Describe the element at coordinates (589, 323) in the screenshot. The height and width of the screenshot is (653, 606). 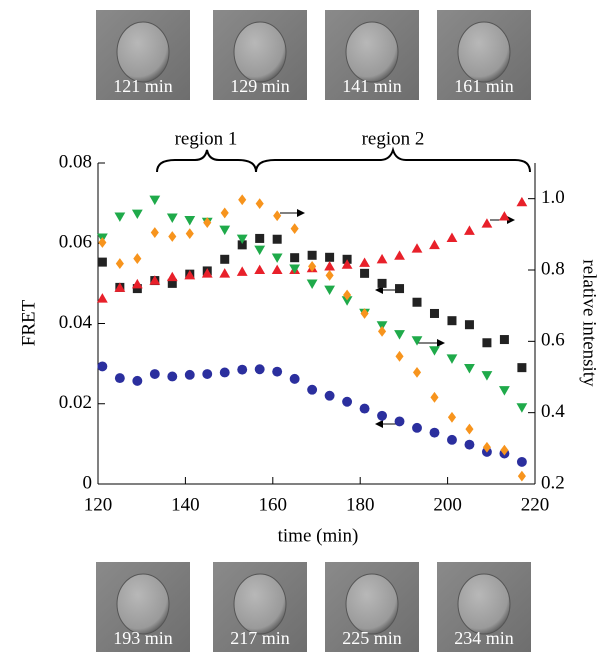
I see `y2-axis-label: relative intensity` at that location.